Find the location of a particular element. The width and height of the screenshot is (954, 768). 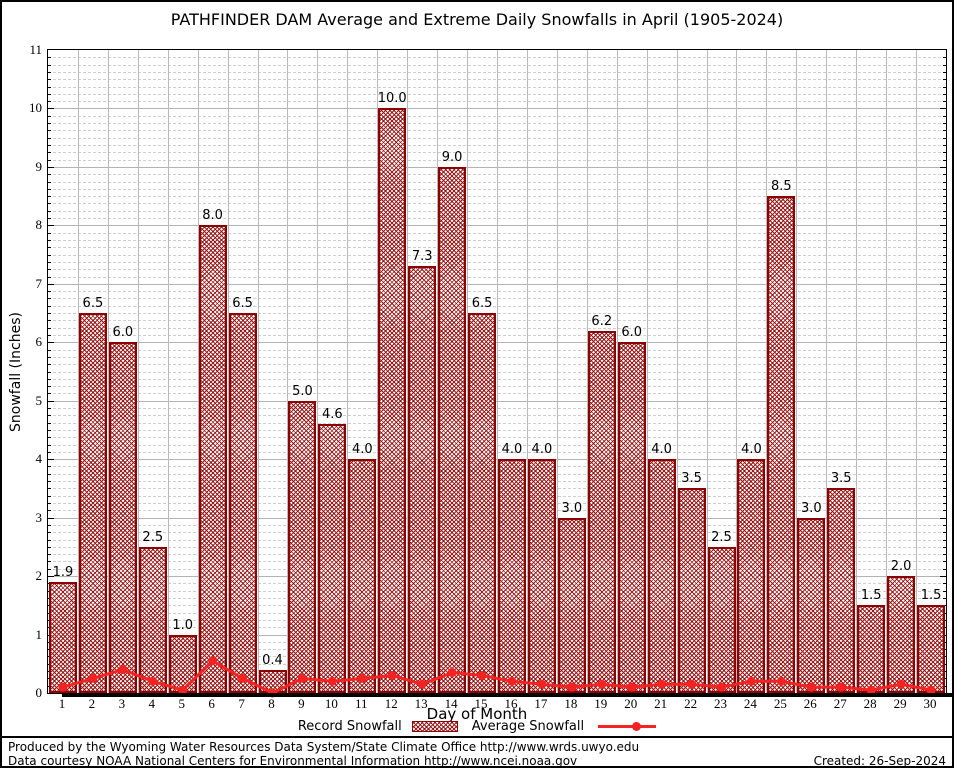

bar-value-label: 8.0 is located at coordinates (212, 216).